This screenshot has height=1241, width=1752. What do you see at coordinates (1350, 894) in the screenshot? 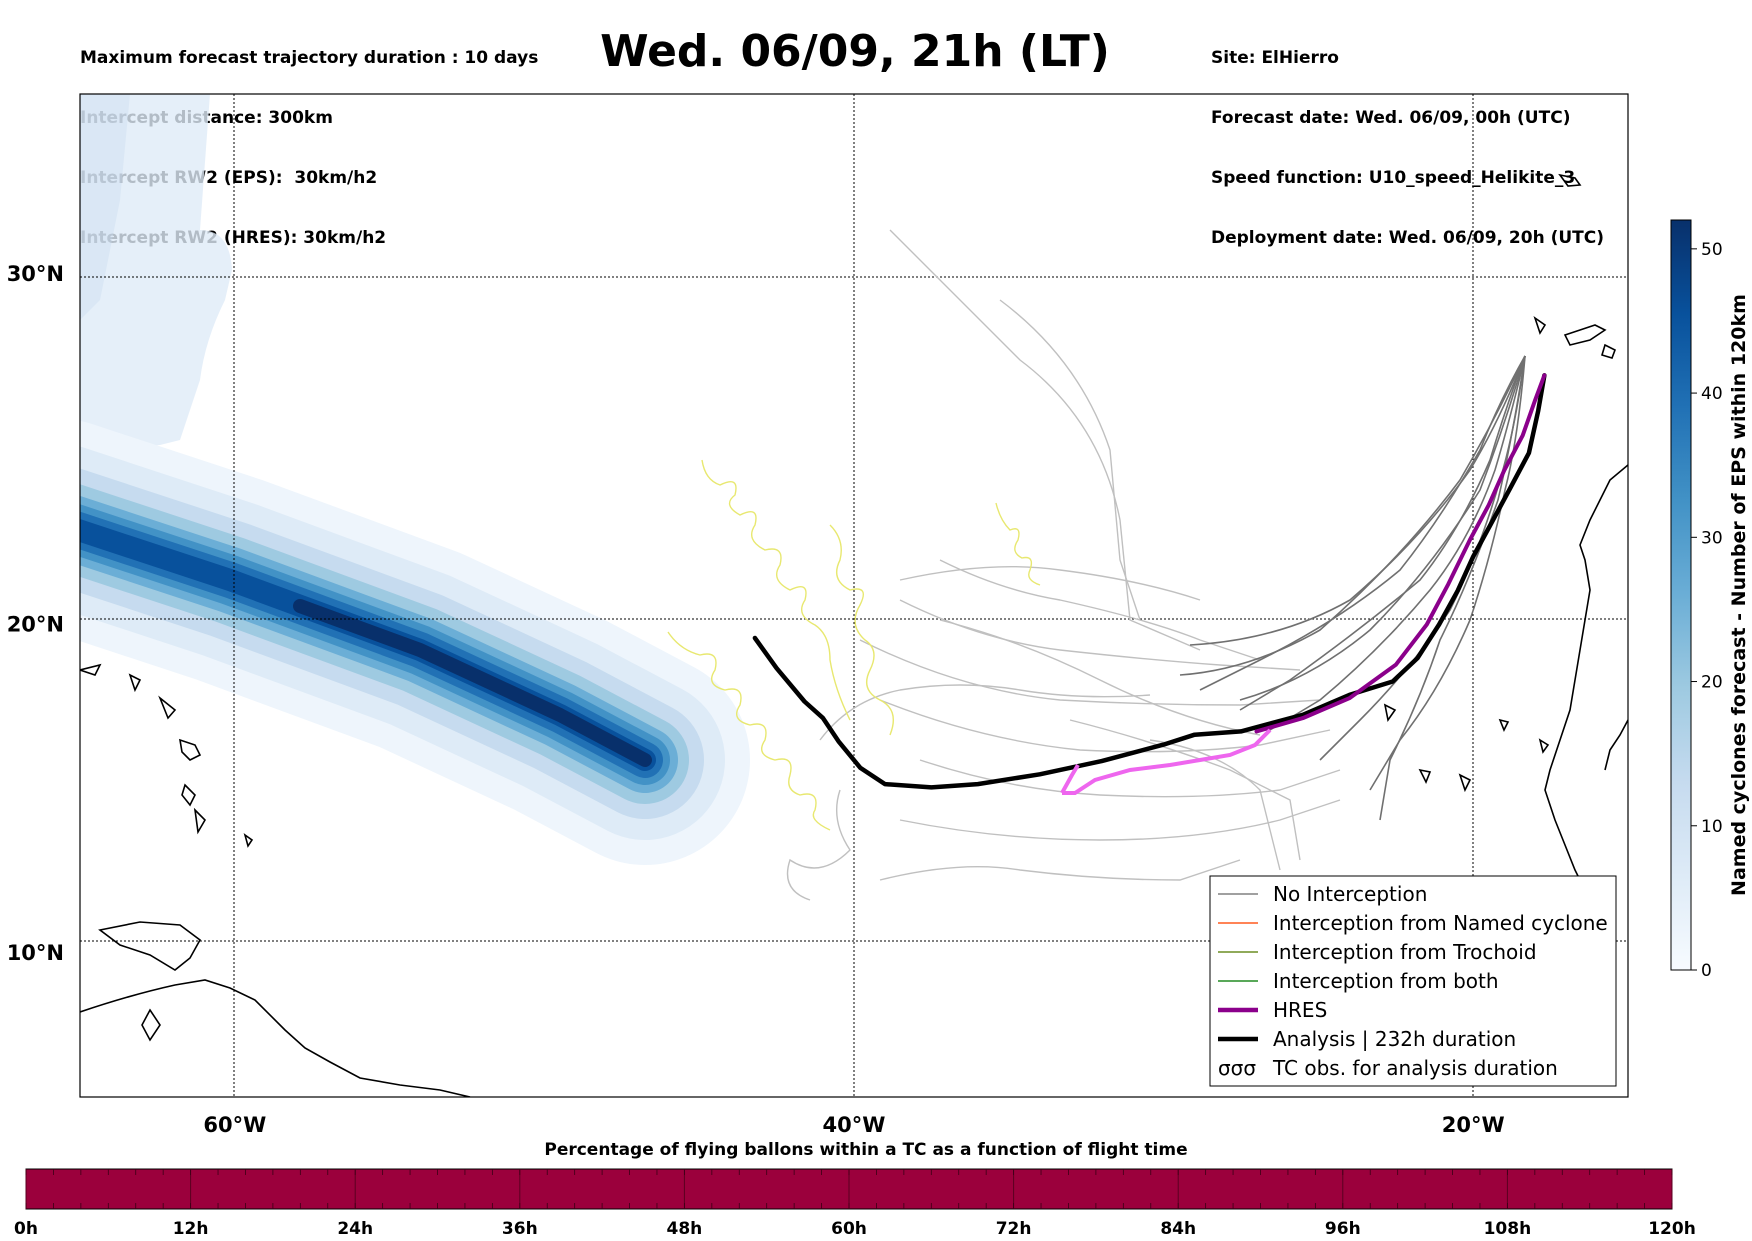
I see `legend-label: No Interception` at bounding box center [1350, 894].